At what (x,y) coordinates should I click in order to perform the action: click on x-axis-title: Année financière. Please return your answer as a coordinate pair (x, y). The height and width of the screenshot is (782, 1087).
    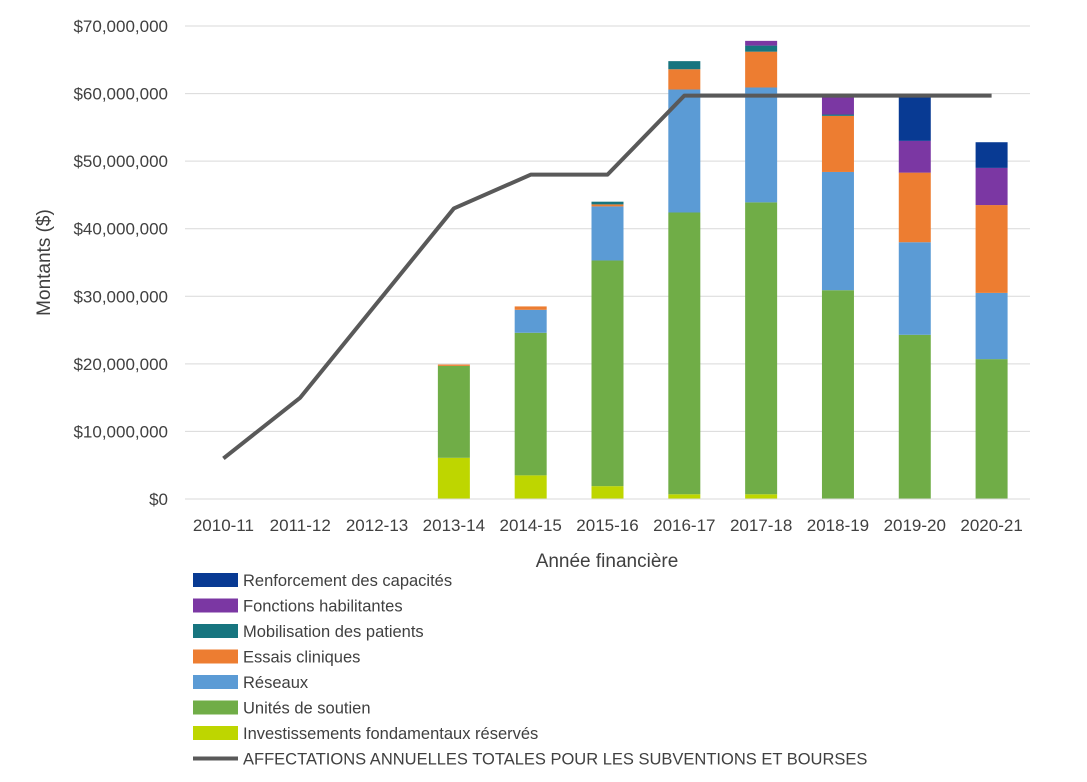
    Looking at the image, I should click on (607, 561).